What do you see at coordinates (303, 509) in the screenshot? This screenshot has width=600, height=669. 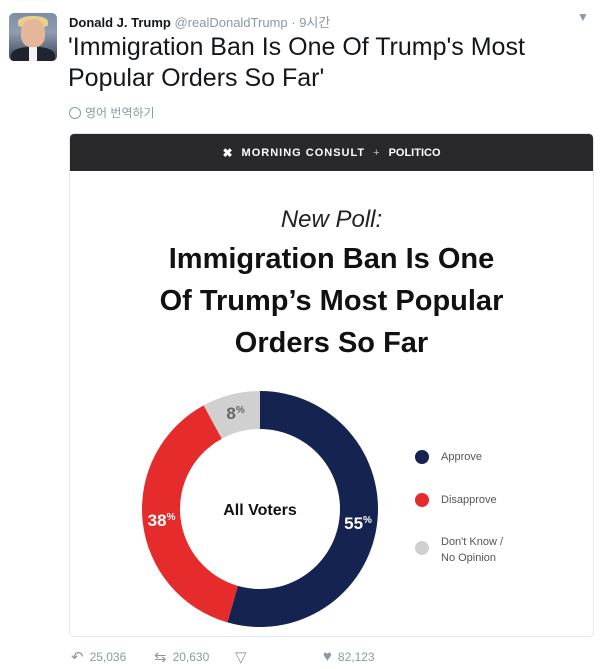 I see `pie-slice-approve` at bounding box center [303, 509].